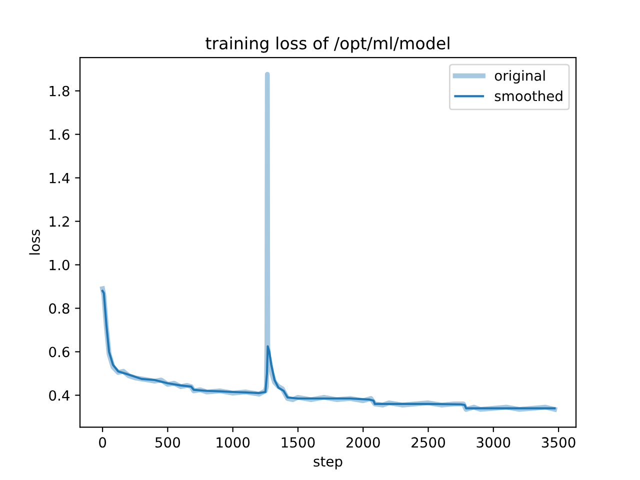 The height and width of the screenshot is (480, 640). Describe the element at coordinates (328, 463) in the screenshot. I see `x-axis-title: step` at that location.